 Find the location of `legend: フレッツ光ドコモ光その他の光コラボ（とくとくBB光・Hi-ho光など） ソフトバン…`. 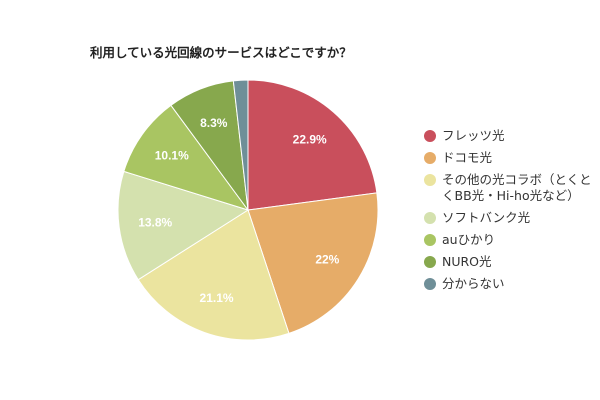

legend: フレッツ光ドコモ光その他の光コラボ（とくとくBB光・Hi-ho光など） ソフトバン… is located at coordinates (512, 213).